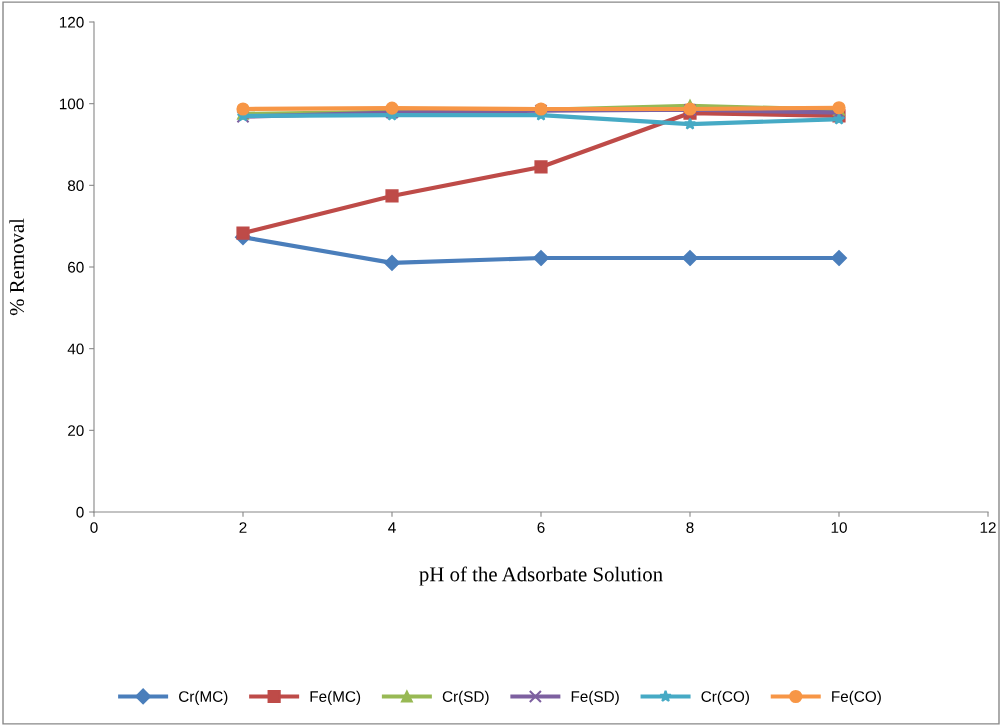 This screenshot has width=1002, height=726. Describe the element at coordinates (392, 527) in the screenshot. I see `x-tick-label: 4` at that location.